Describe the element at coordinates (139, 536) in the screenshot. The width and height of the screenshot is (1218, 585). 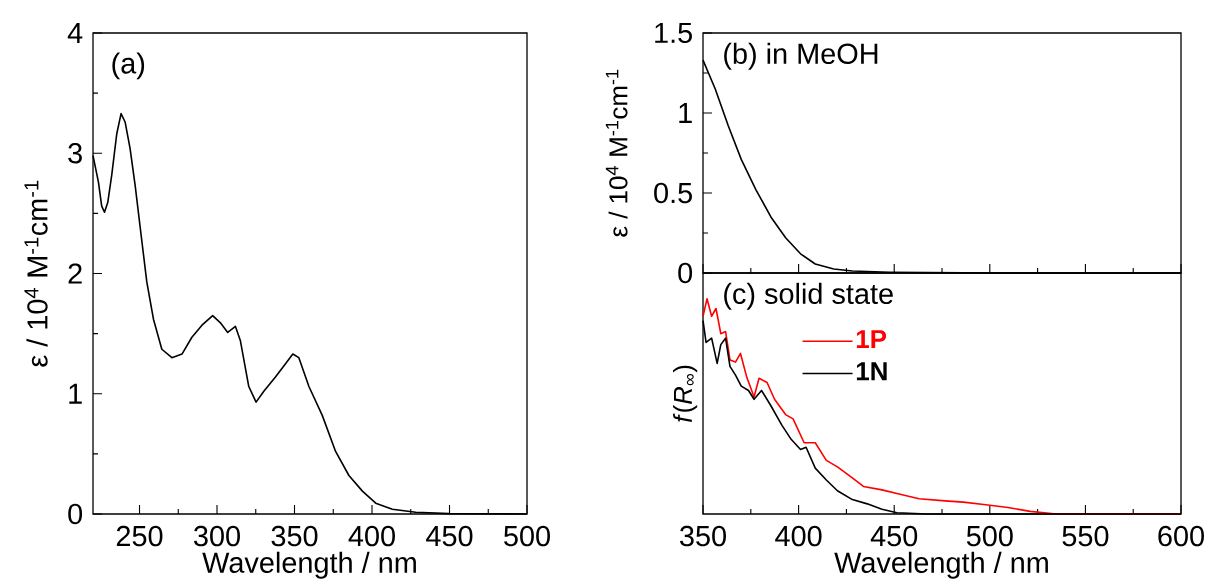
I see `x-tick-label: 250` at that location.